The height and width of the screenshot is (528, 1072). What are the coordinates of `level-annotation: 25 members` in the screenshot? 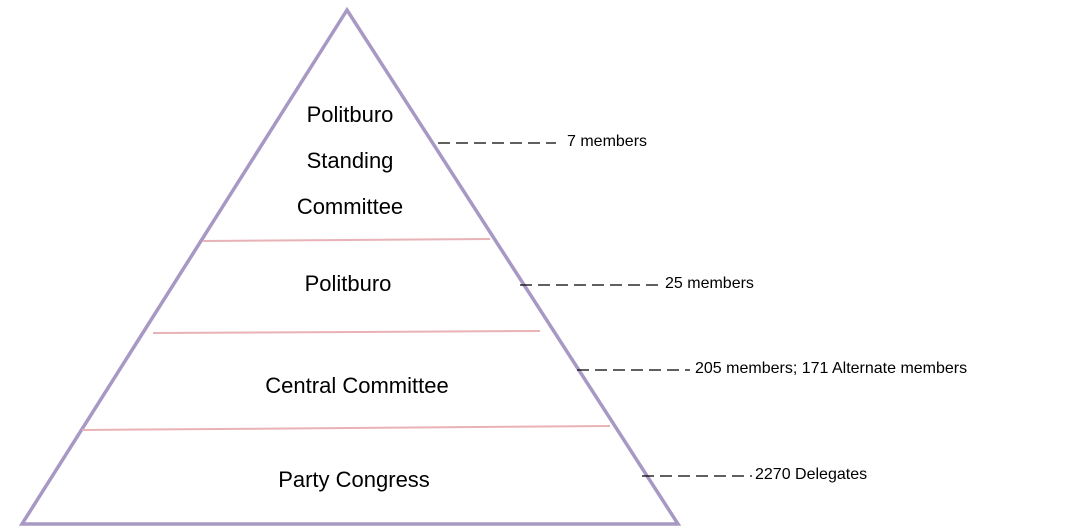 It's located at (709, 283).